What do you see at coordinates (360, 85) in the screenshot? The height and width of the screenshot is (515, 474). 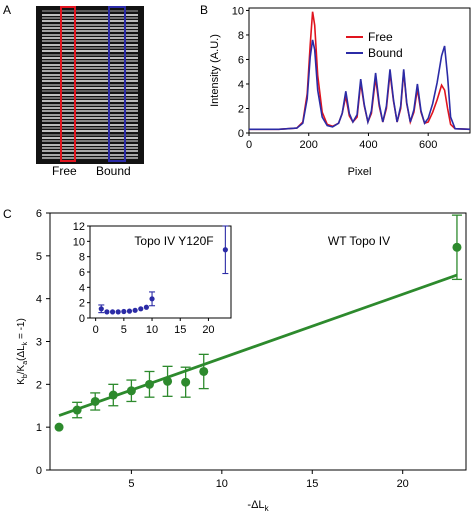 I see `series-line-bound` at bounding box center [360, 85].